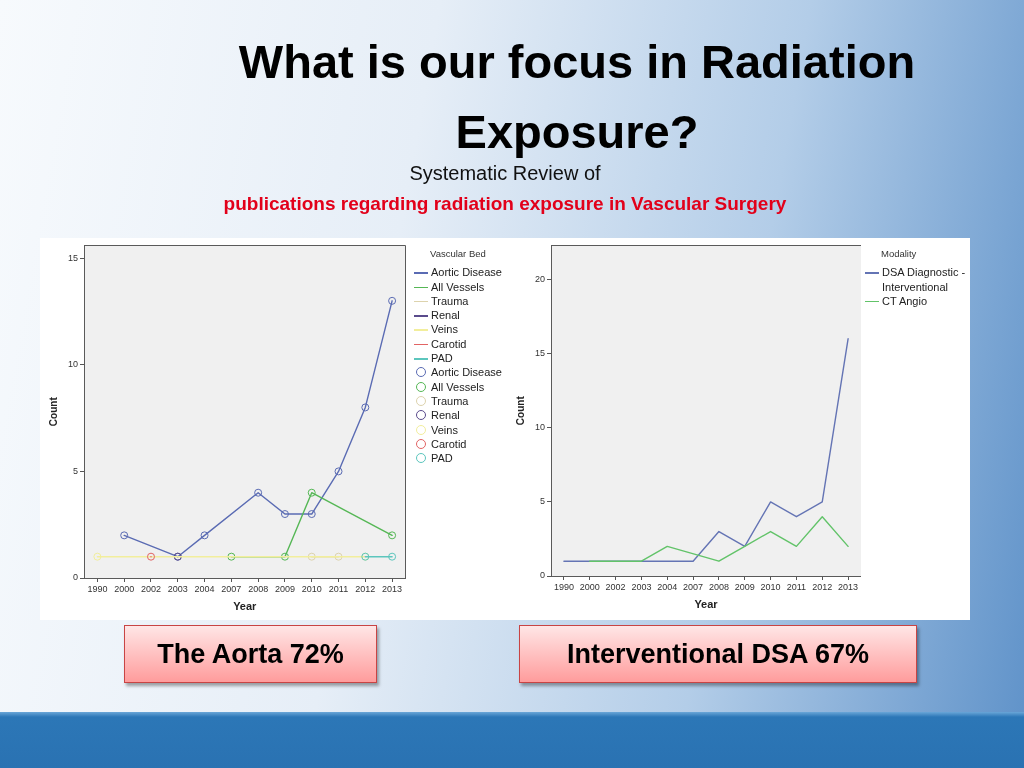  I want to click on text: All Vessels, so click(458, 286).